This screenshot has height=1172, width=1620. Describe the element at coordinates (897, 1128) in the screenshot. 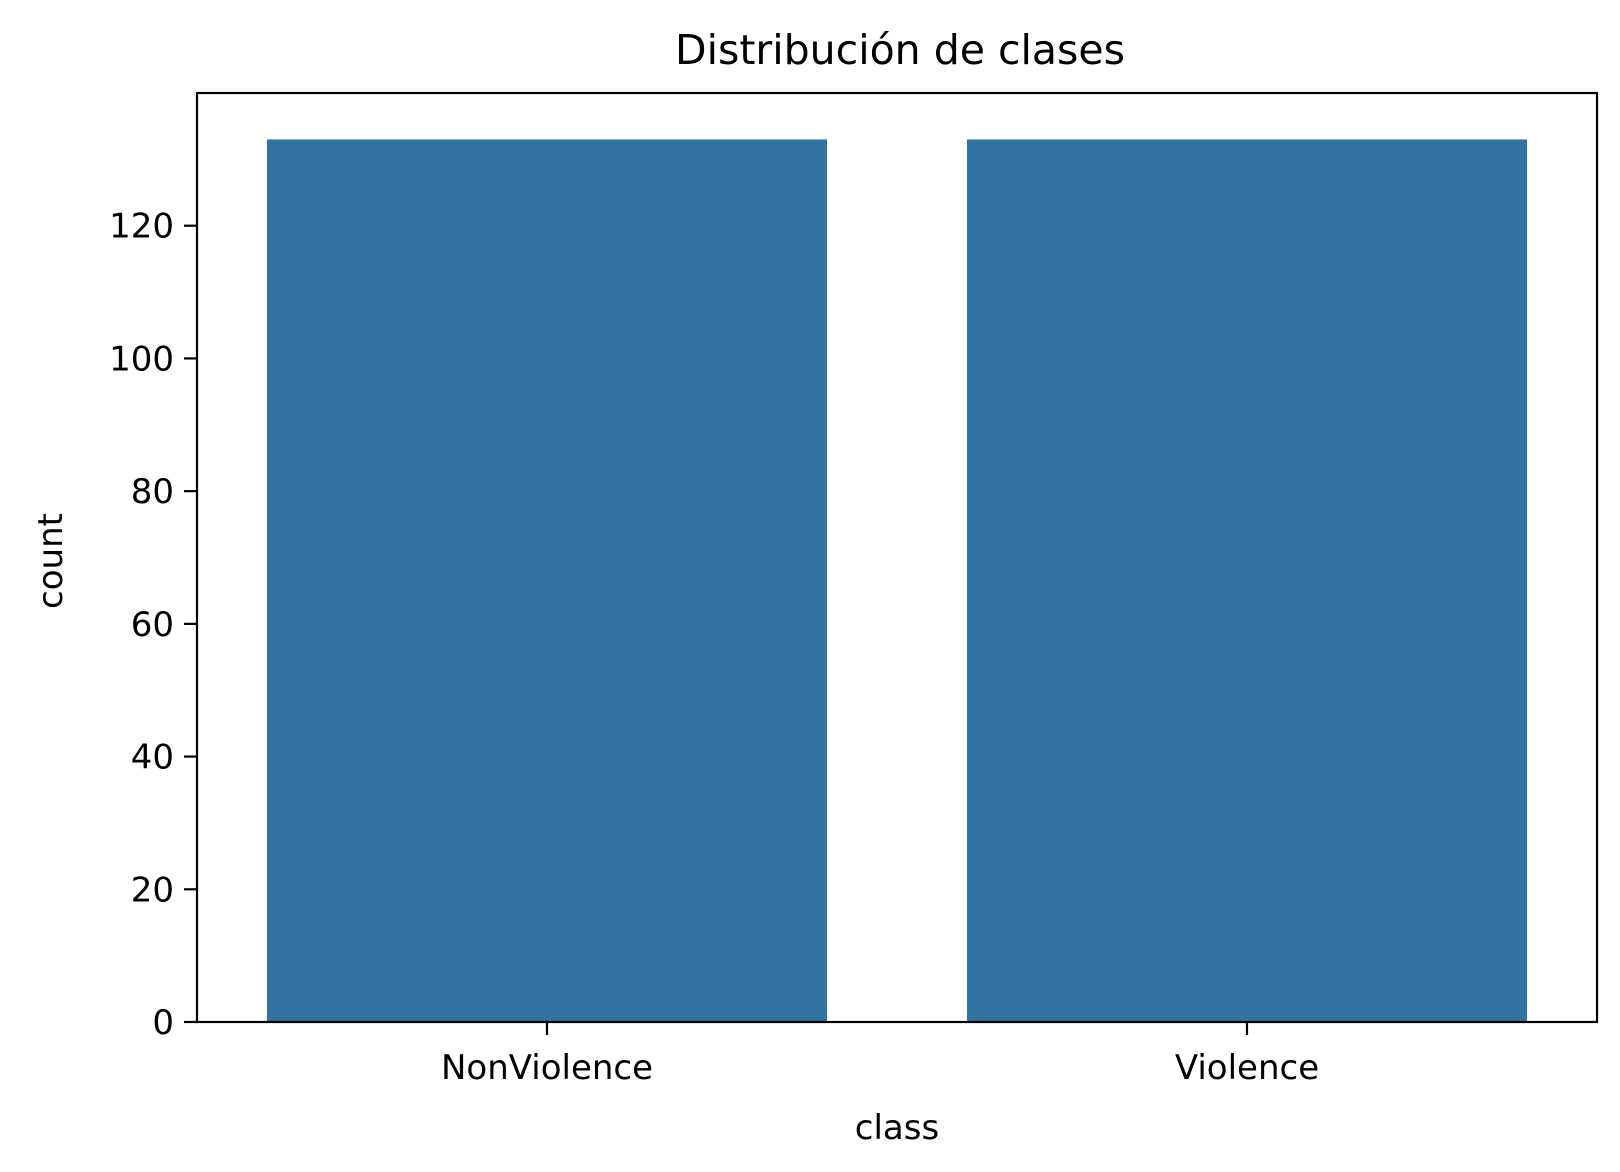

I see `x-axis-title: class` at that location.